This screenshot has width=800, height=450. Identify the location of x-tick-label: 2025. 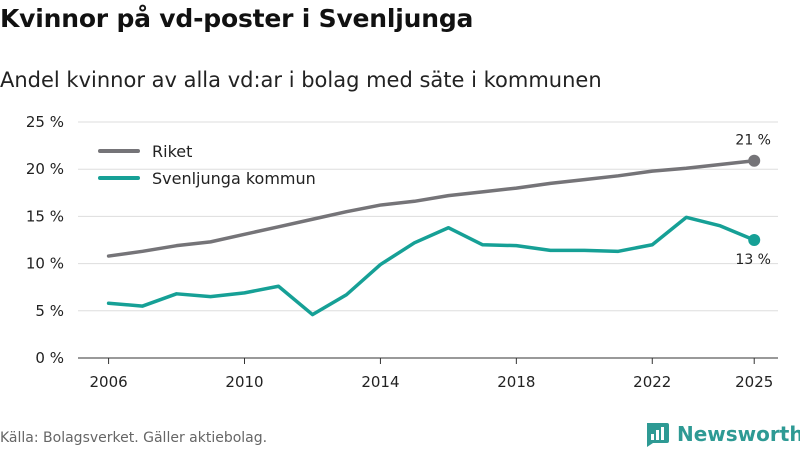
(754, 382).